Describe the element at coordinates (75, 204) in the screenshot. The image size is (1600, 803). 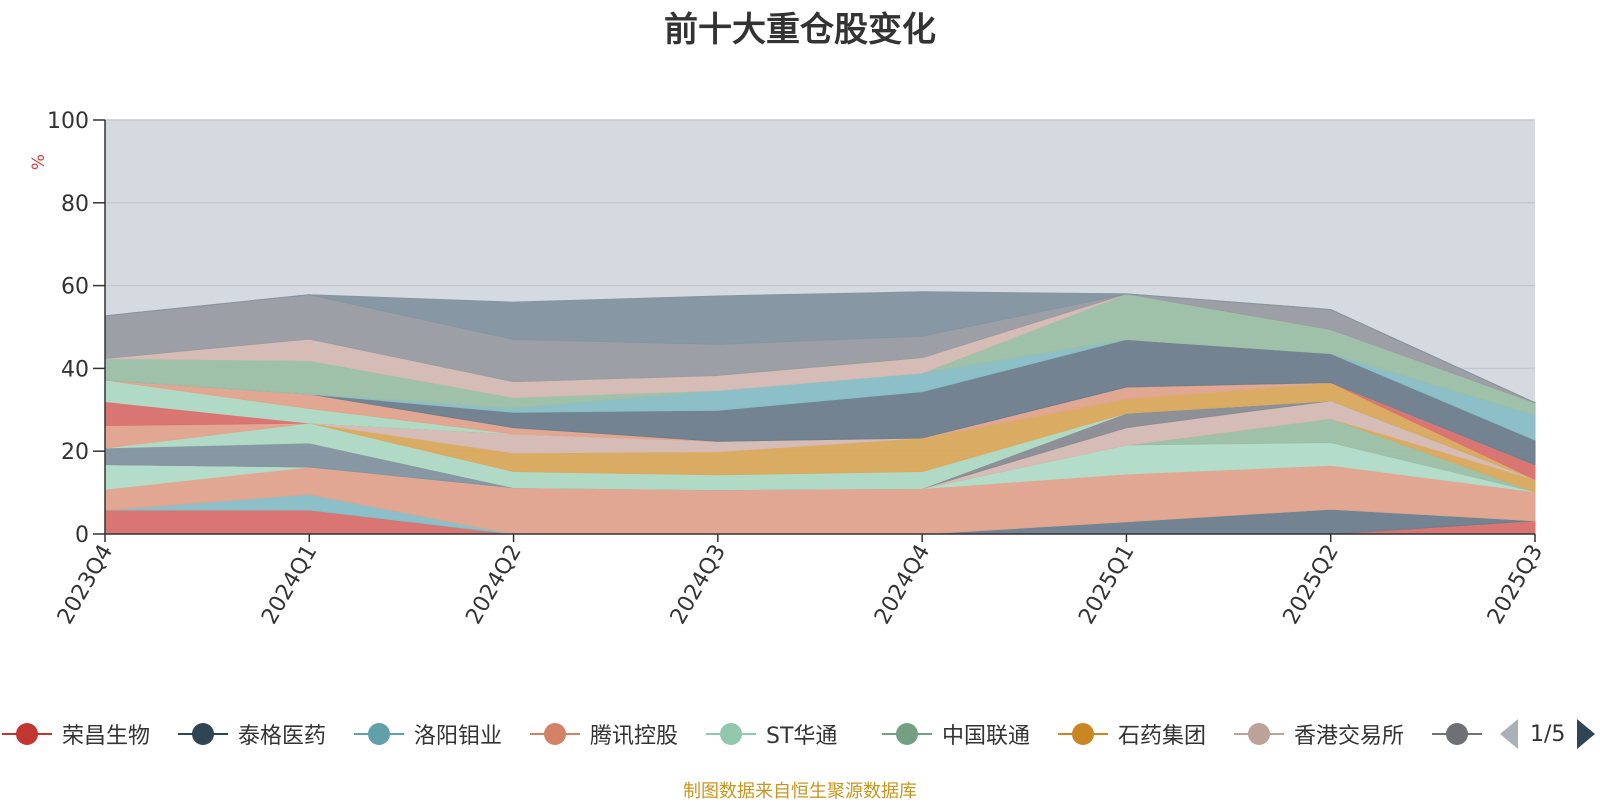
I see `y-tick-label: 80` at that location.